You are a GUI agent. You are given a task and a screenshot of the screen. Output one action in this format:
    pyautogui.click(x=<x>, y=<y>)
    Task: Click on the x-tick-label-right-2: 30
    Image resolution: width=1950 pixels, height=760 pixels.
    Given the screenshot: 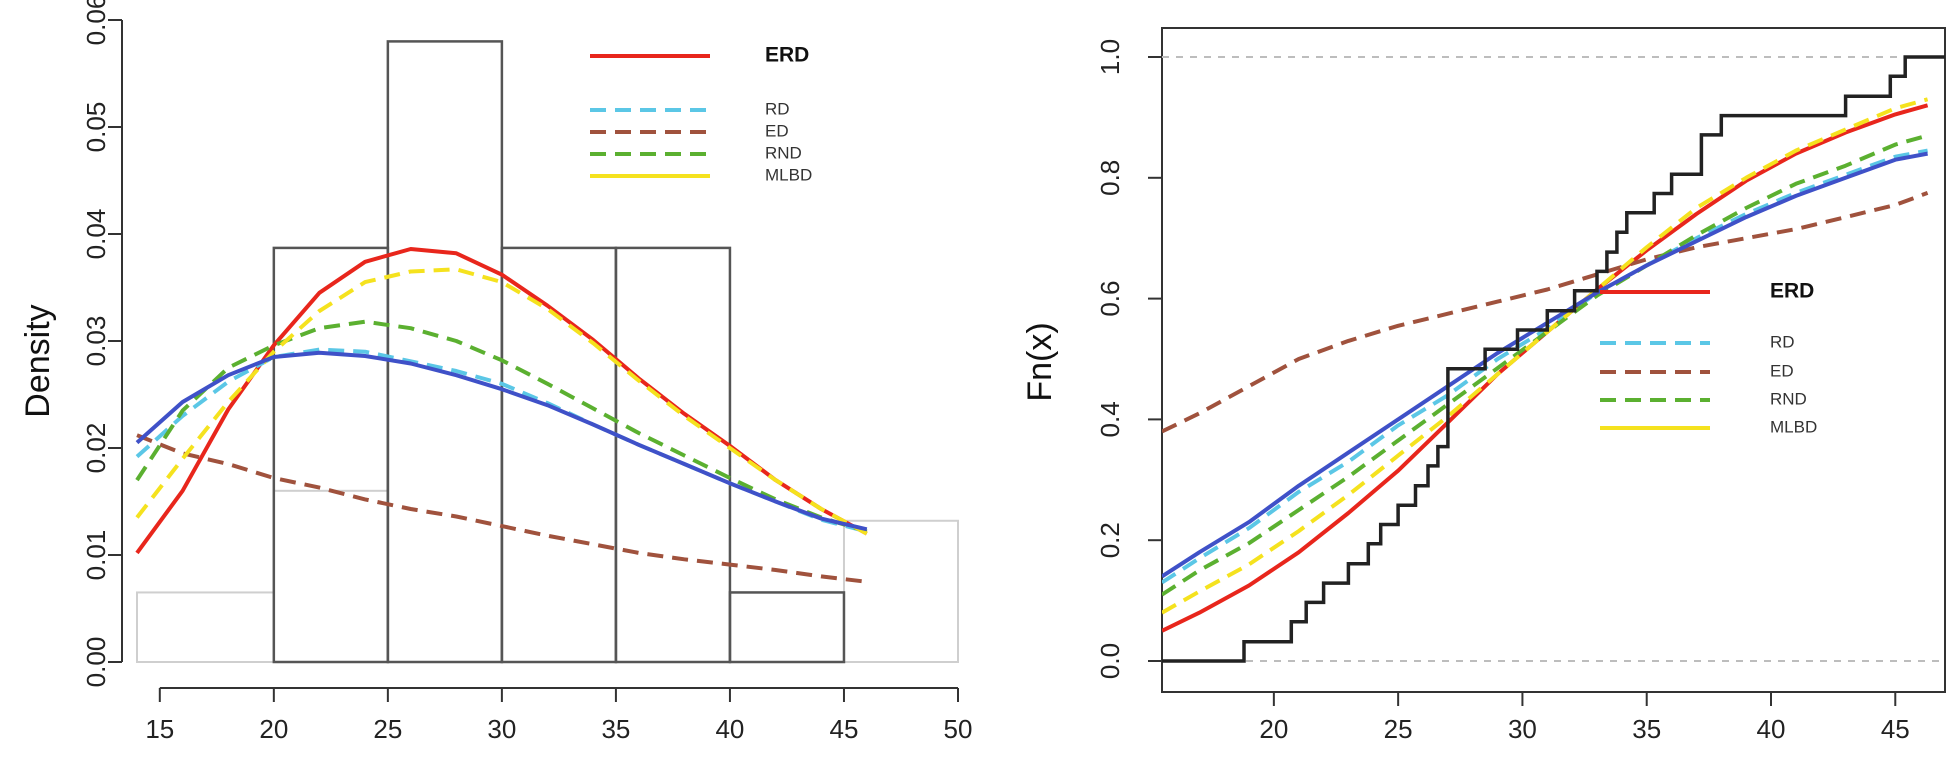 What is the action you would take?
    pyautogui.click(x=1522, y=729)
    